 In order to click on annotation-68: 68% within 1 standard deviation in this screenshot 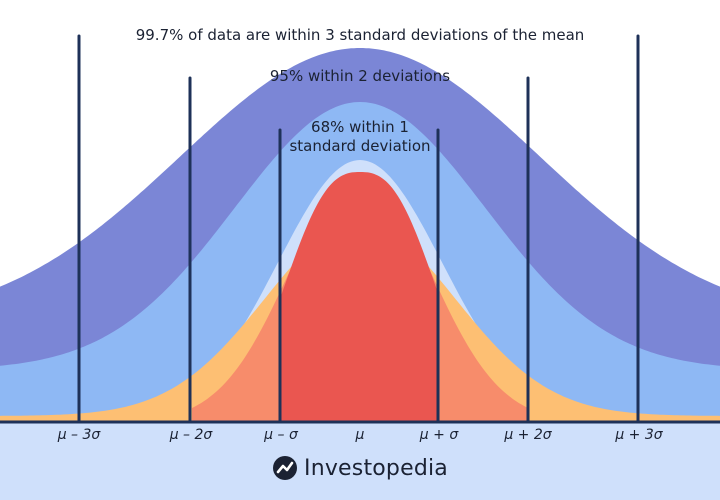, I will do `click(360, 137)`.